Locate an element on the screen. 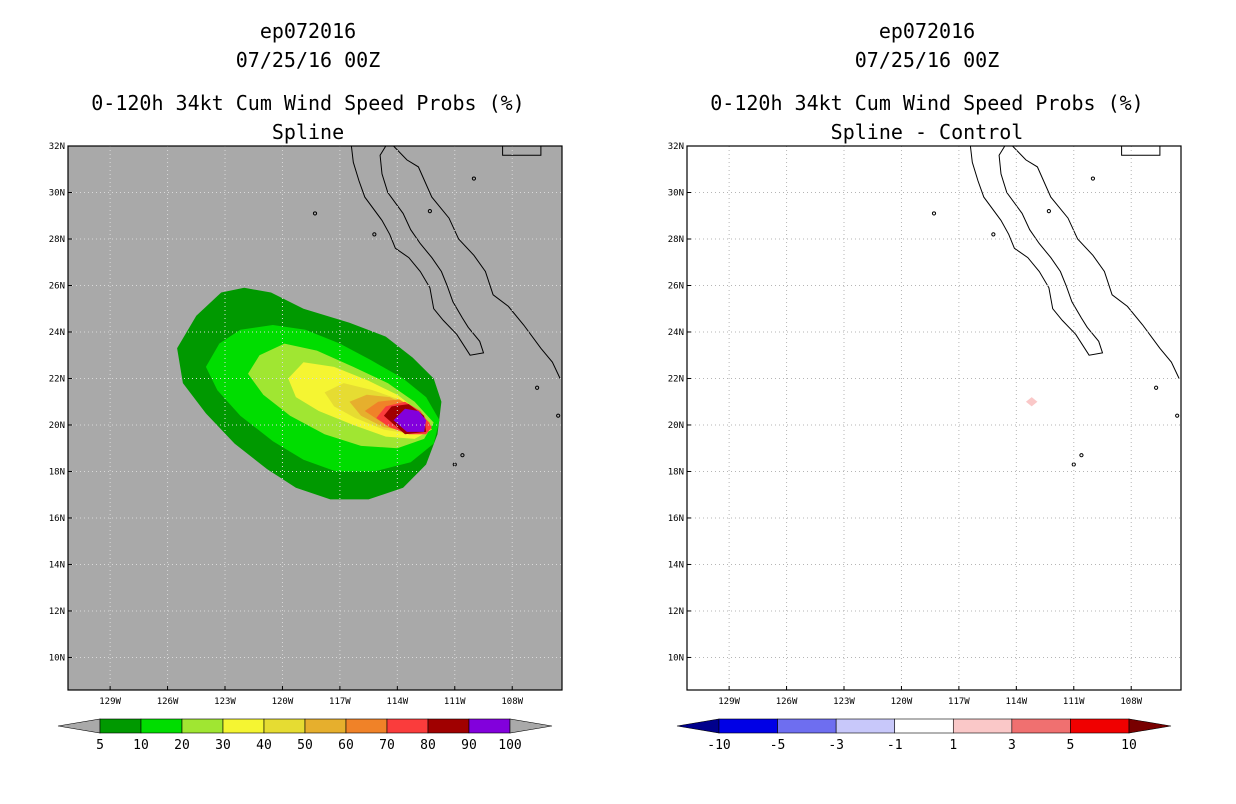 Image resolution: width=1236 pixels, height=804 pixels. date-title: 07/25/16 00Z is located at coordinates (308, 60).